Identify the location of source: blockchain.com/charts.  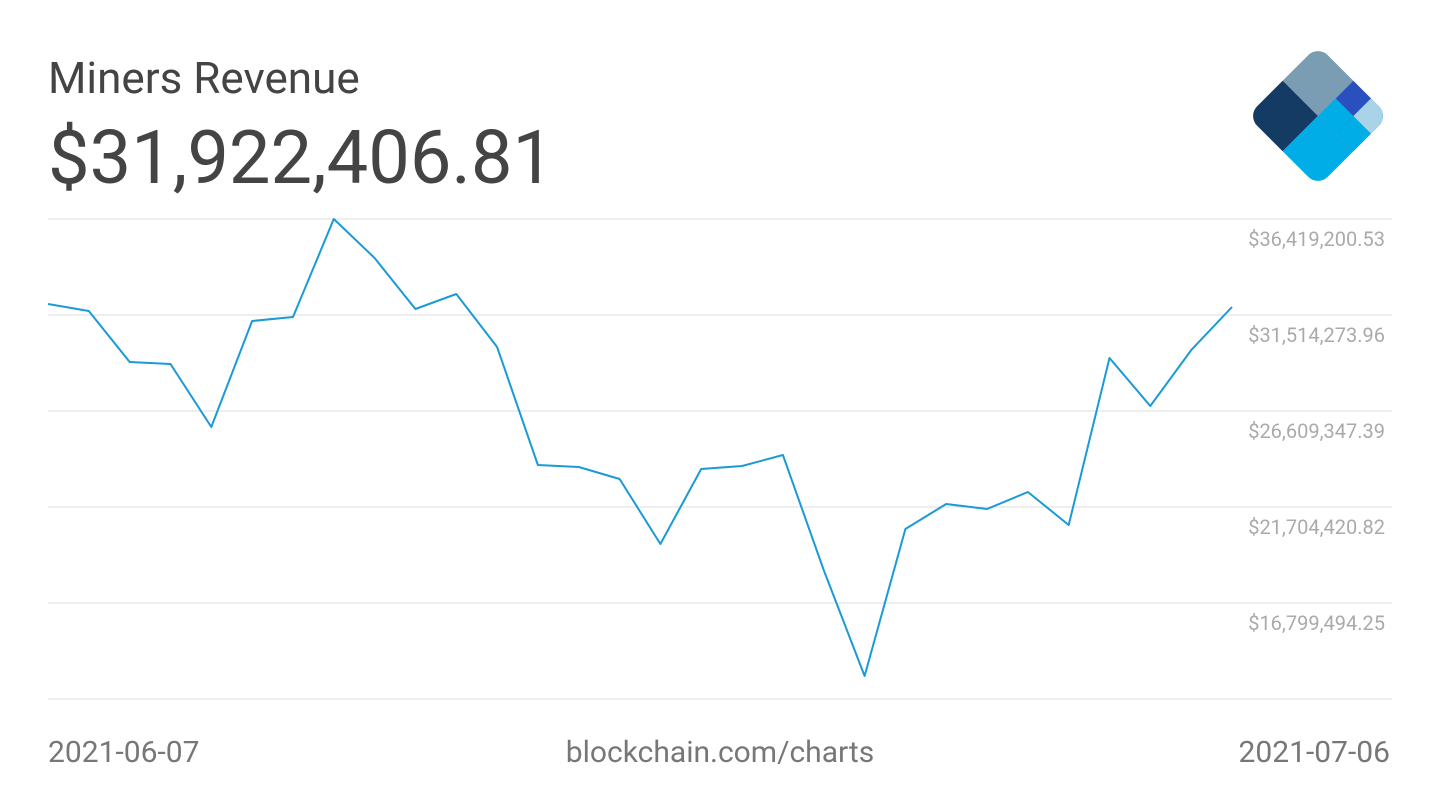
(720, 752).